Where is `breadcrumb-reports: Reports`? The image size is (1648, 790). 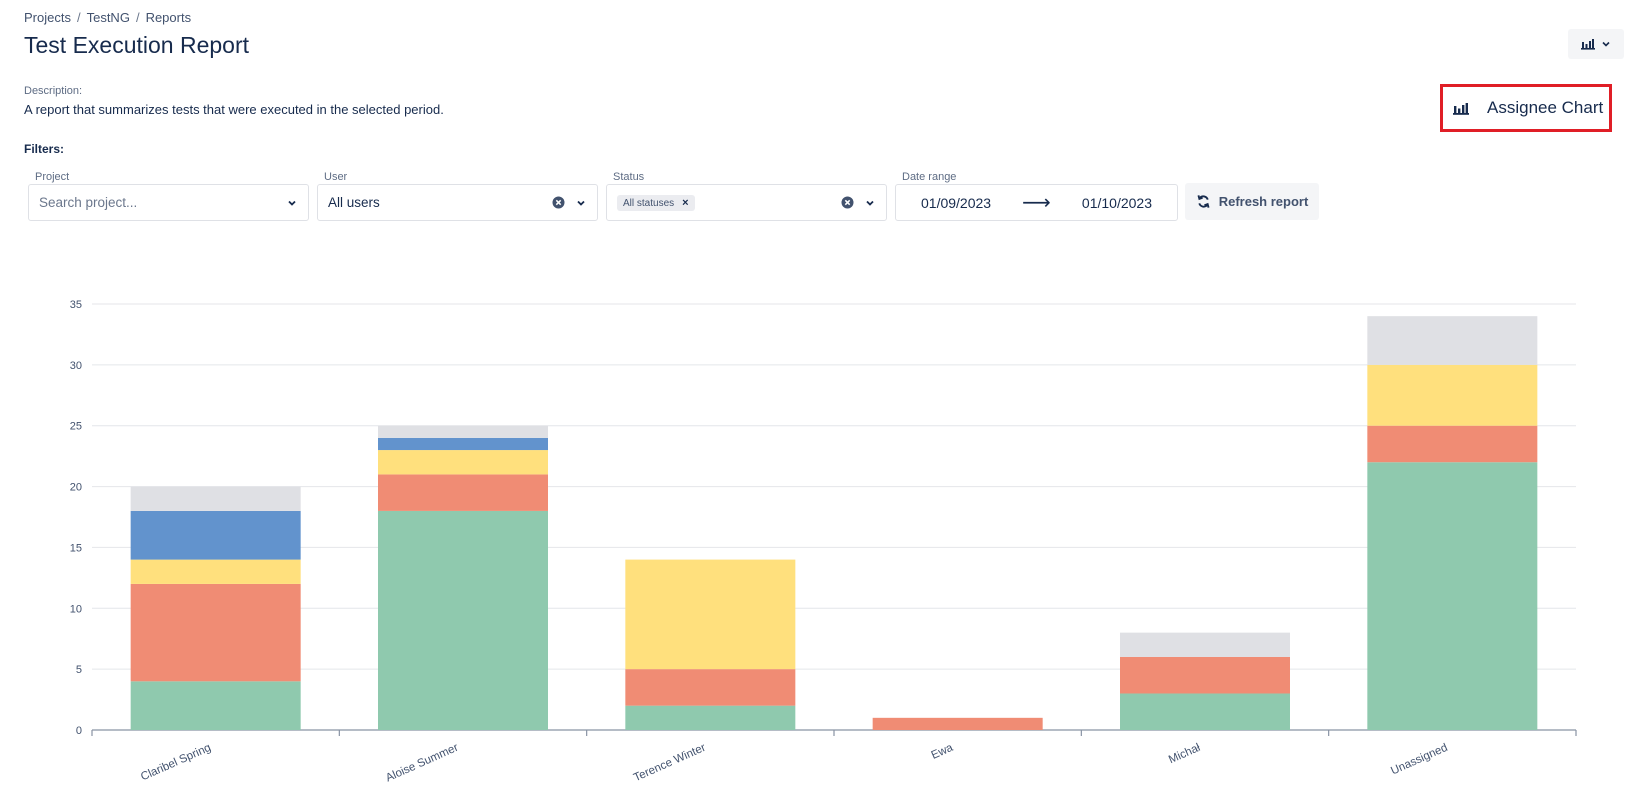 breadcrumb-reports: Reports is located at coordinates (168, 17).